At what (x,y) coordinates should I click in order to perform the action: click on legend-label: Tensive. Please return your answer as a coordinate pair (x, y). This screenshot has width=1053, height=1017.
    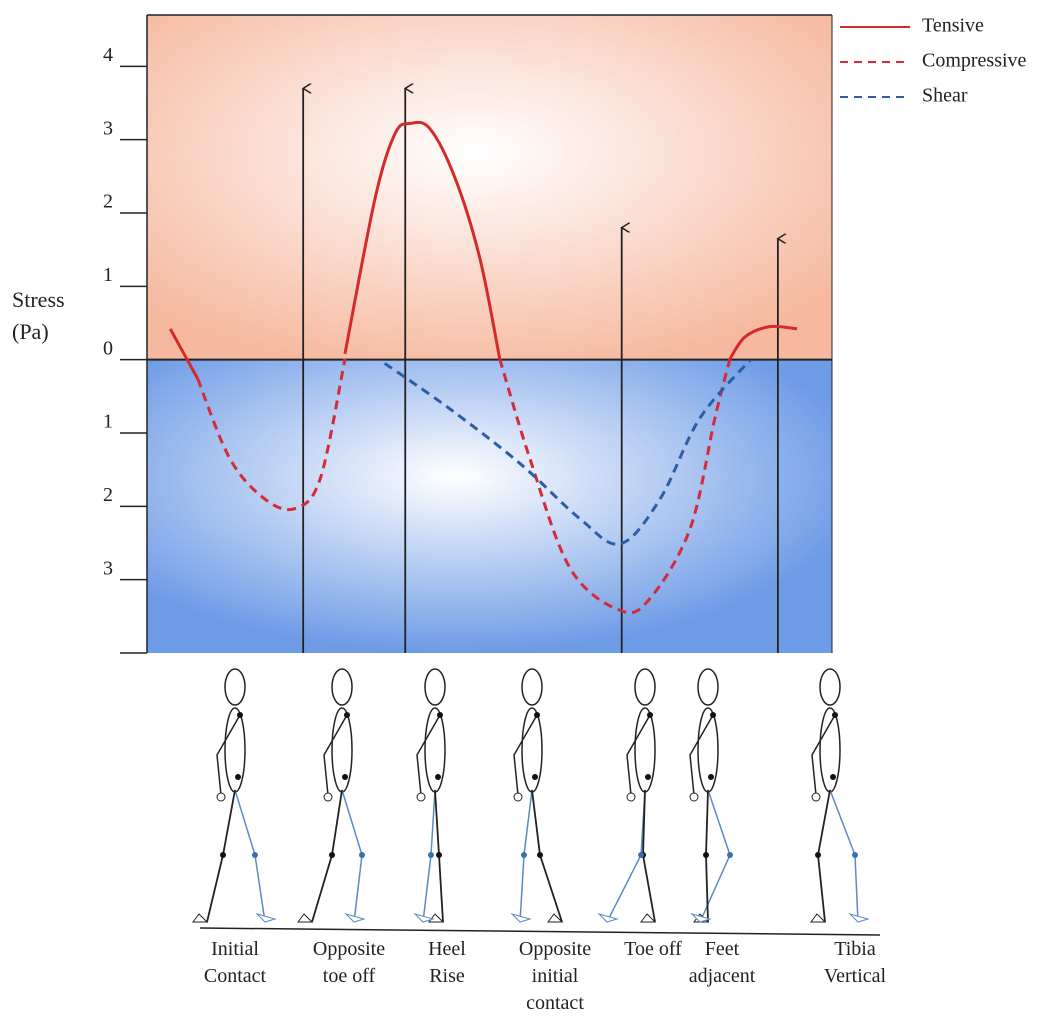
    Looking at the image, I should click on (953, 26).